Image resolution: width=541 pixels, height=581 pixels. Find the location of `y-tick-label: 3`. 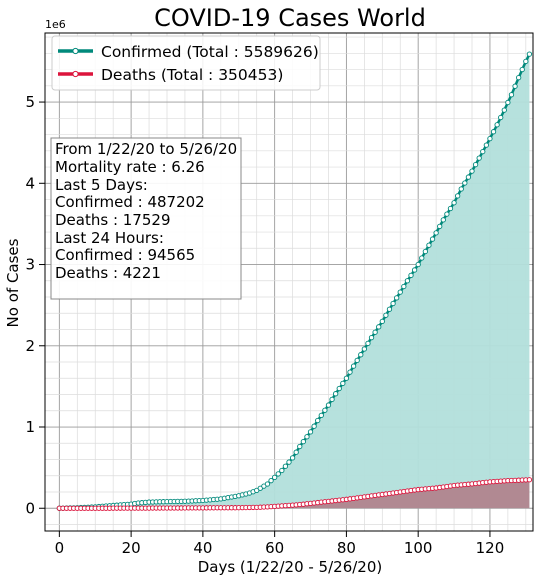

y-tick-label: 3 is located at coordinates (30, 265).